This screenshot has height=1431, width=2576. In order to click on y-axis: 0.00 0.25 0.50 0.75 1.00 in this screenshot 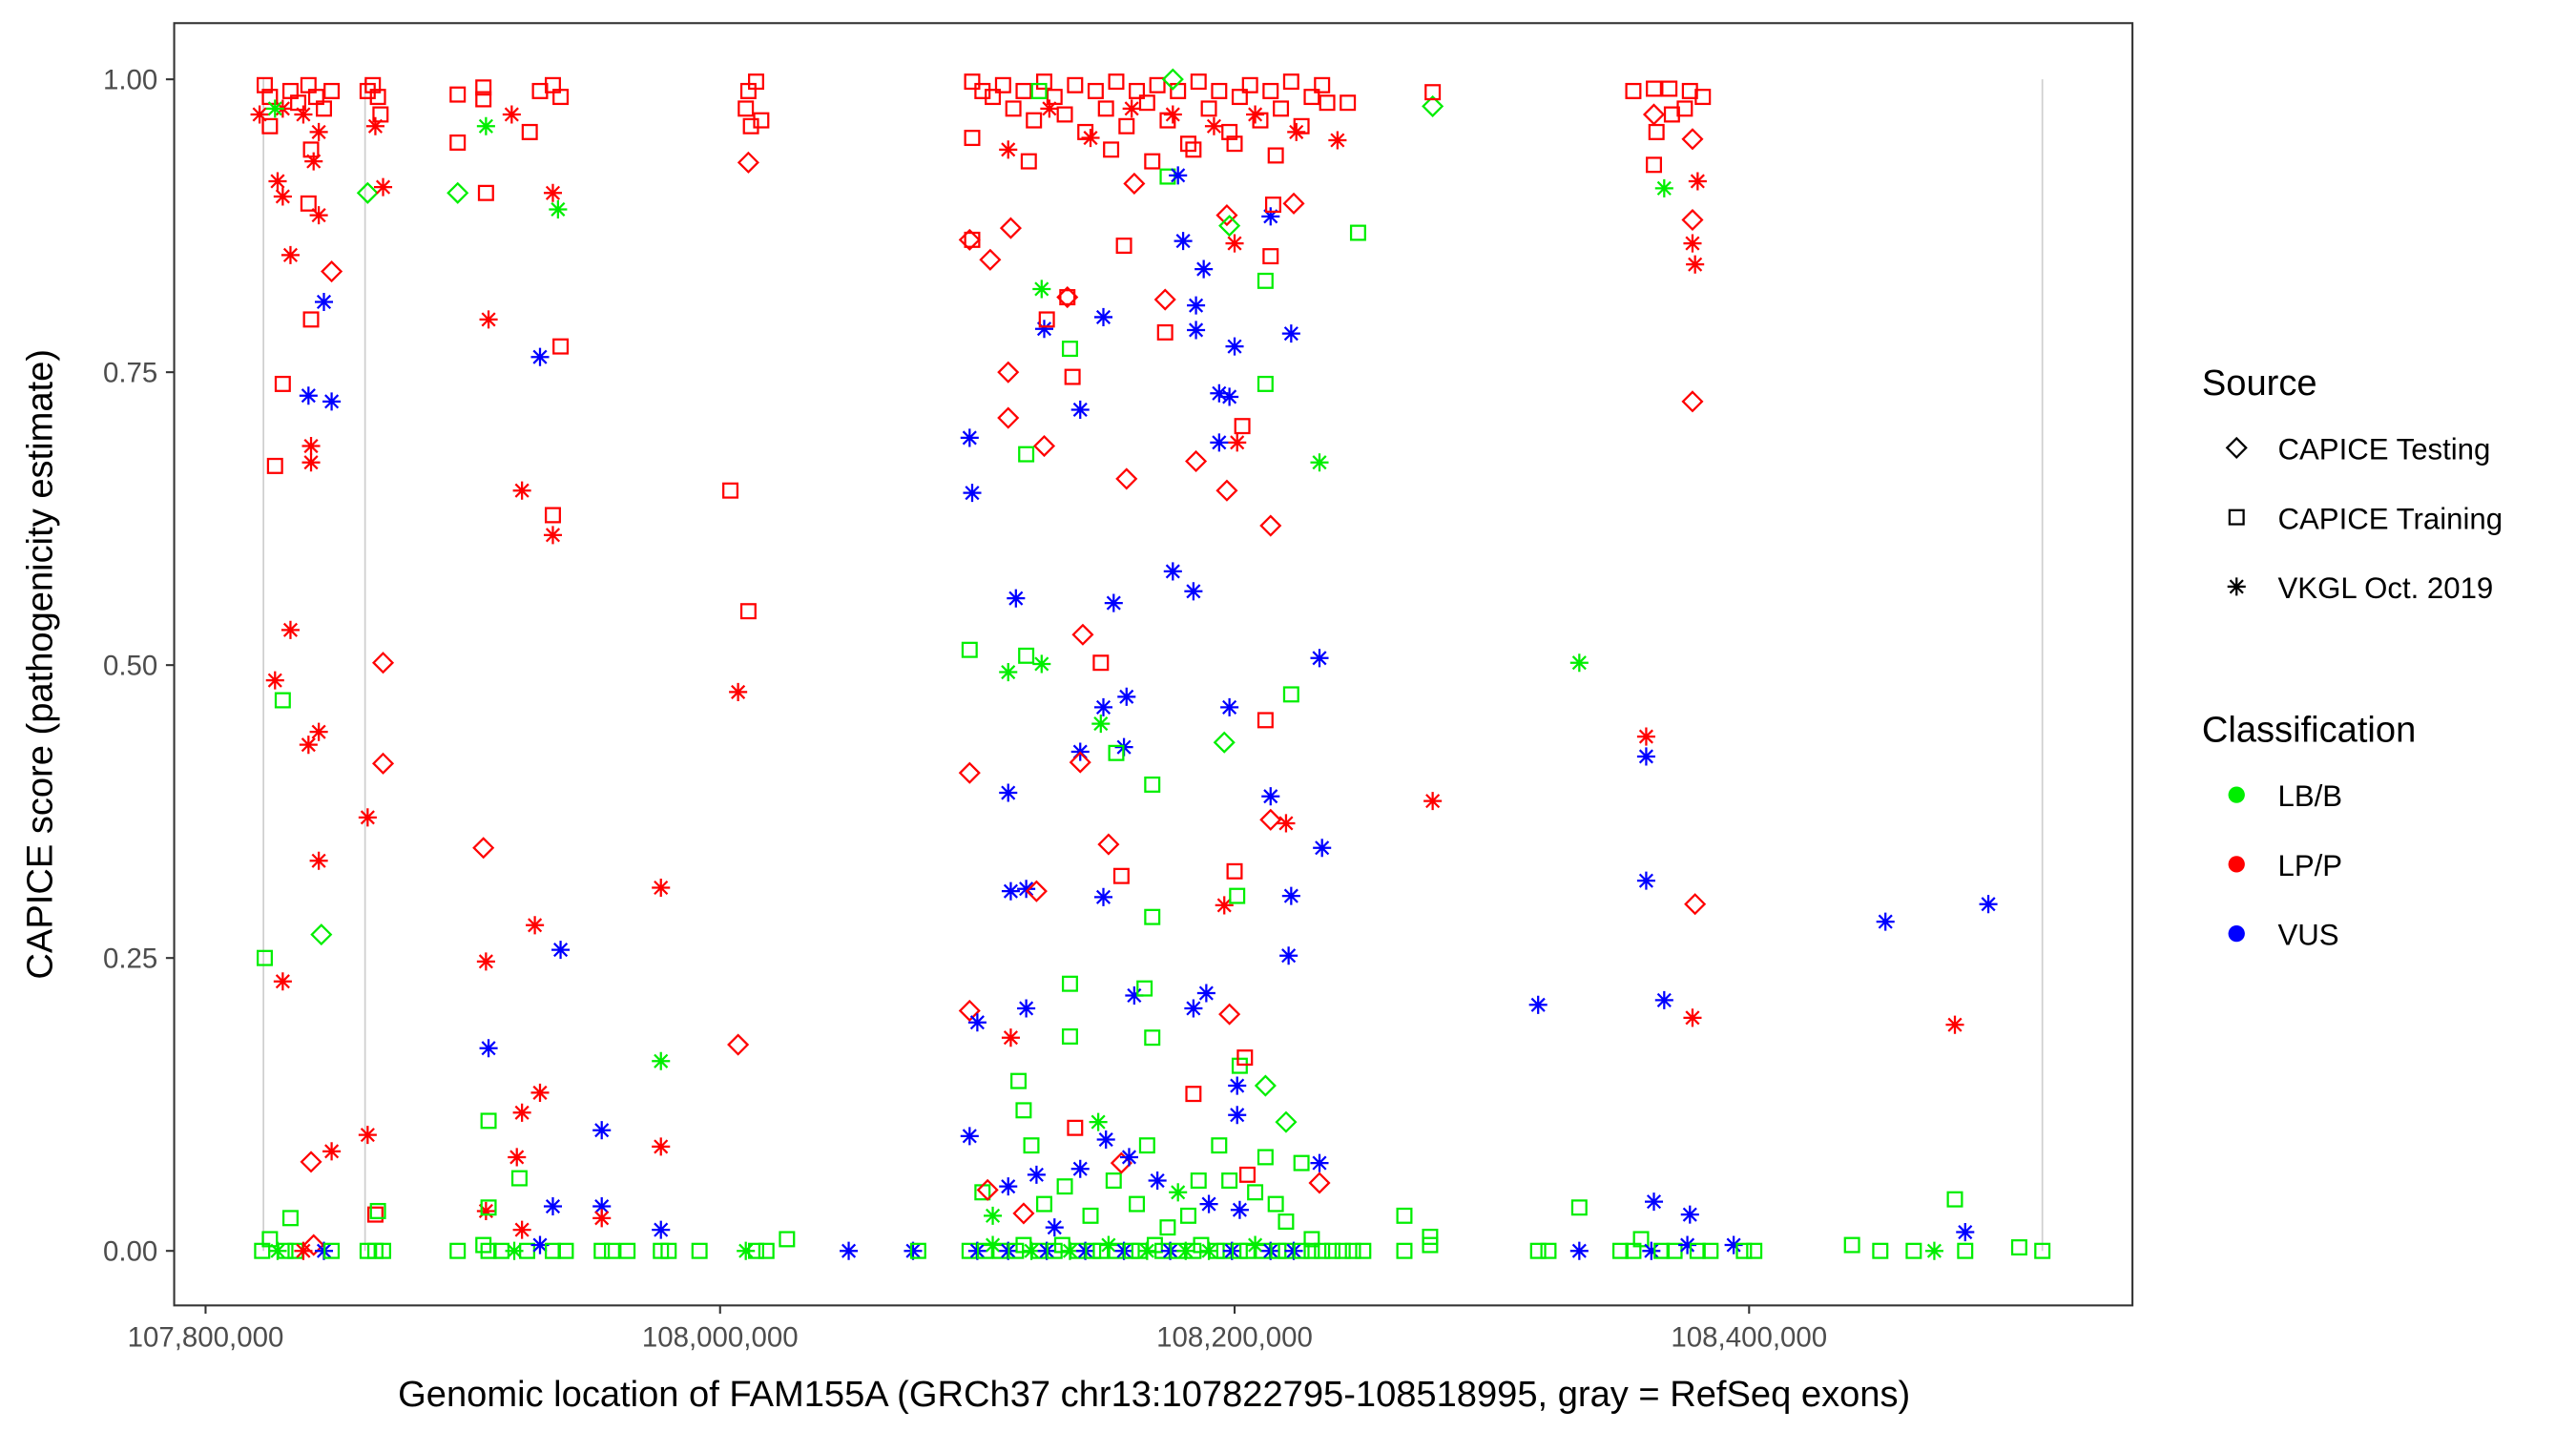, I will do `click(139, 667)`.